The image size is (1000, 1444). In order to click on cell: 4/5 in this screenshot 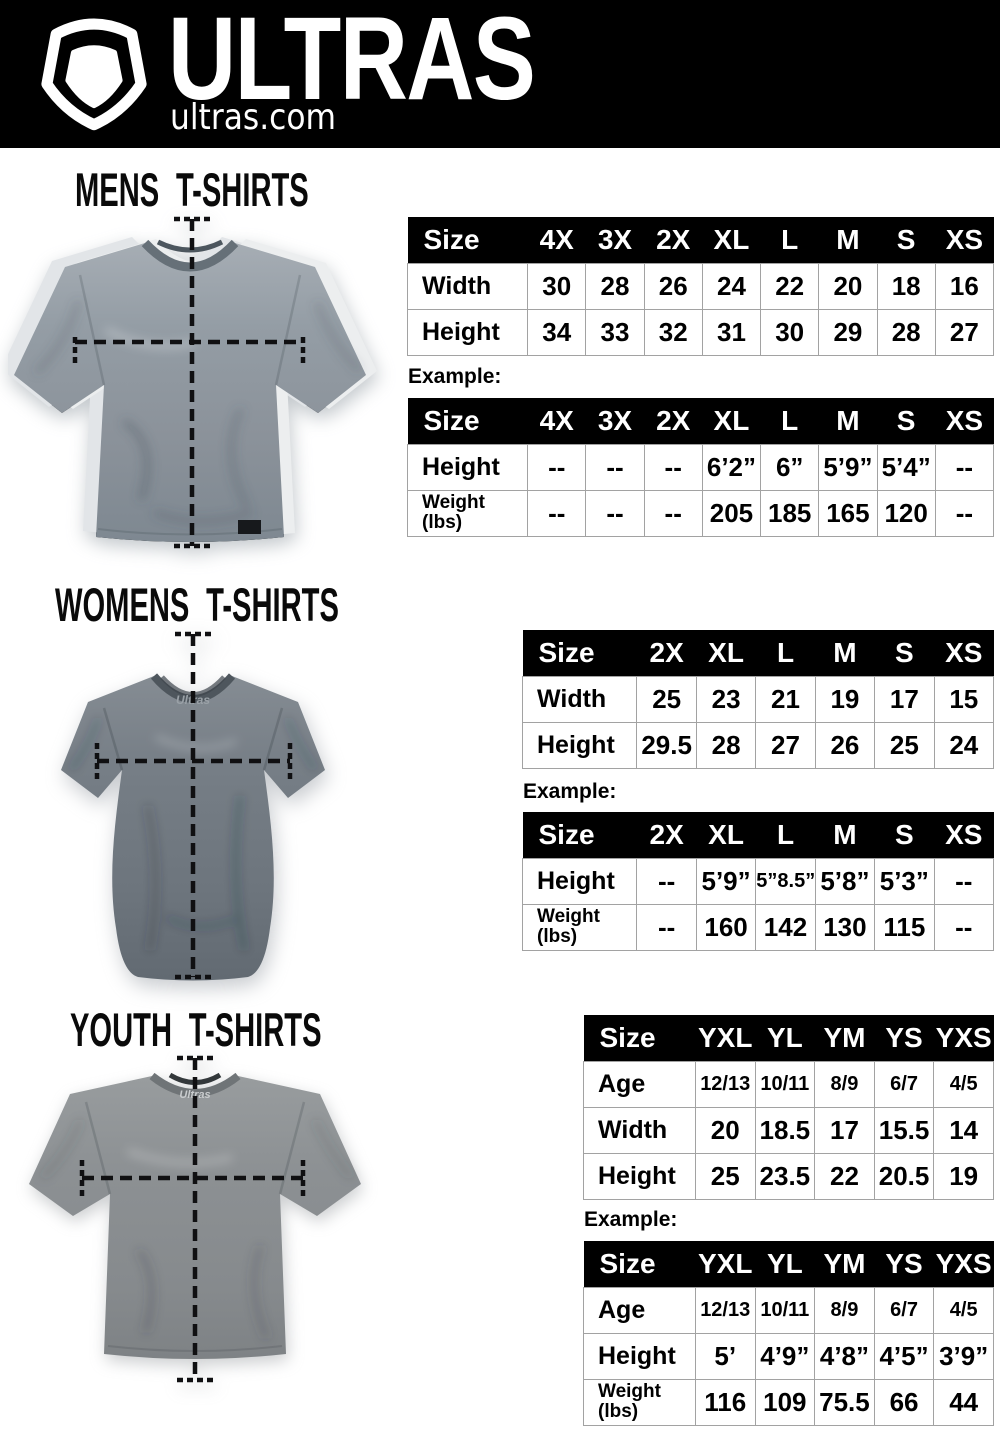, I will do `click(963, 1310)`.